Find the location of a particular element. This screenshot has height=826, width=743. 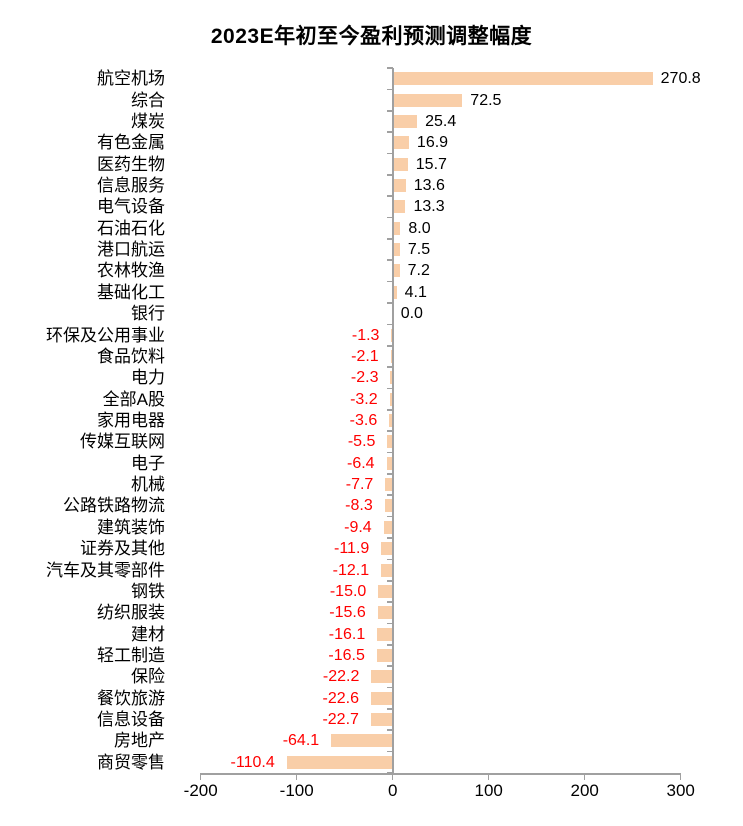

category-label: 电力 is located at coordinates (148, 378).